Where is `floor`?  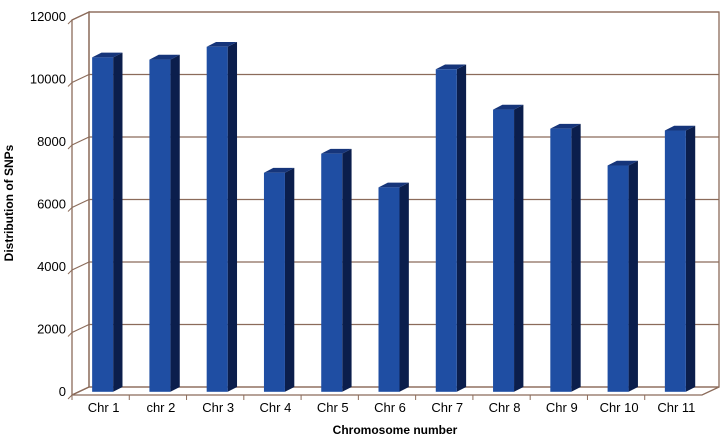
floor is located at coordinates (395, 391).